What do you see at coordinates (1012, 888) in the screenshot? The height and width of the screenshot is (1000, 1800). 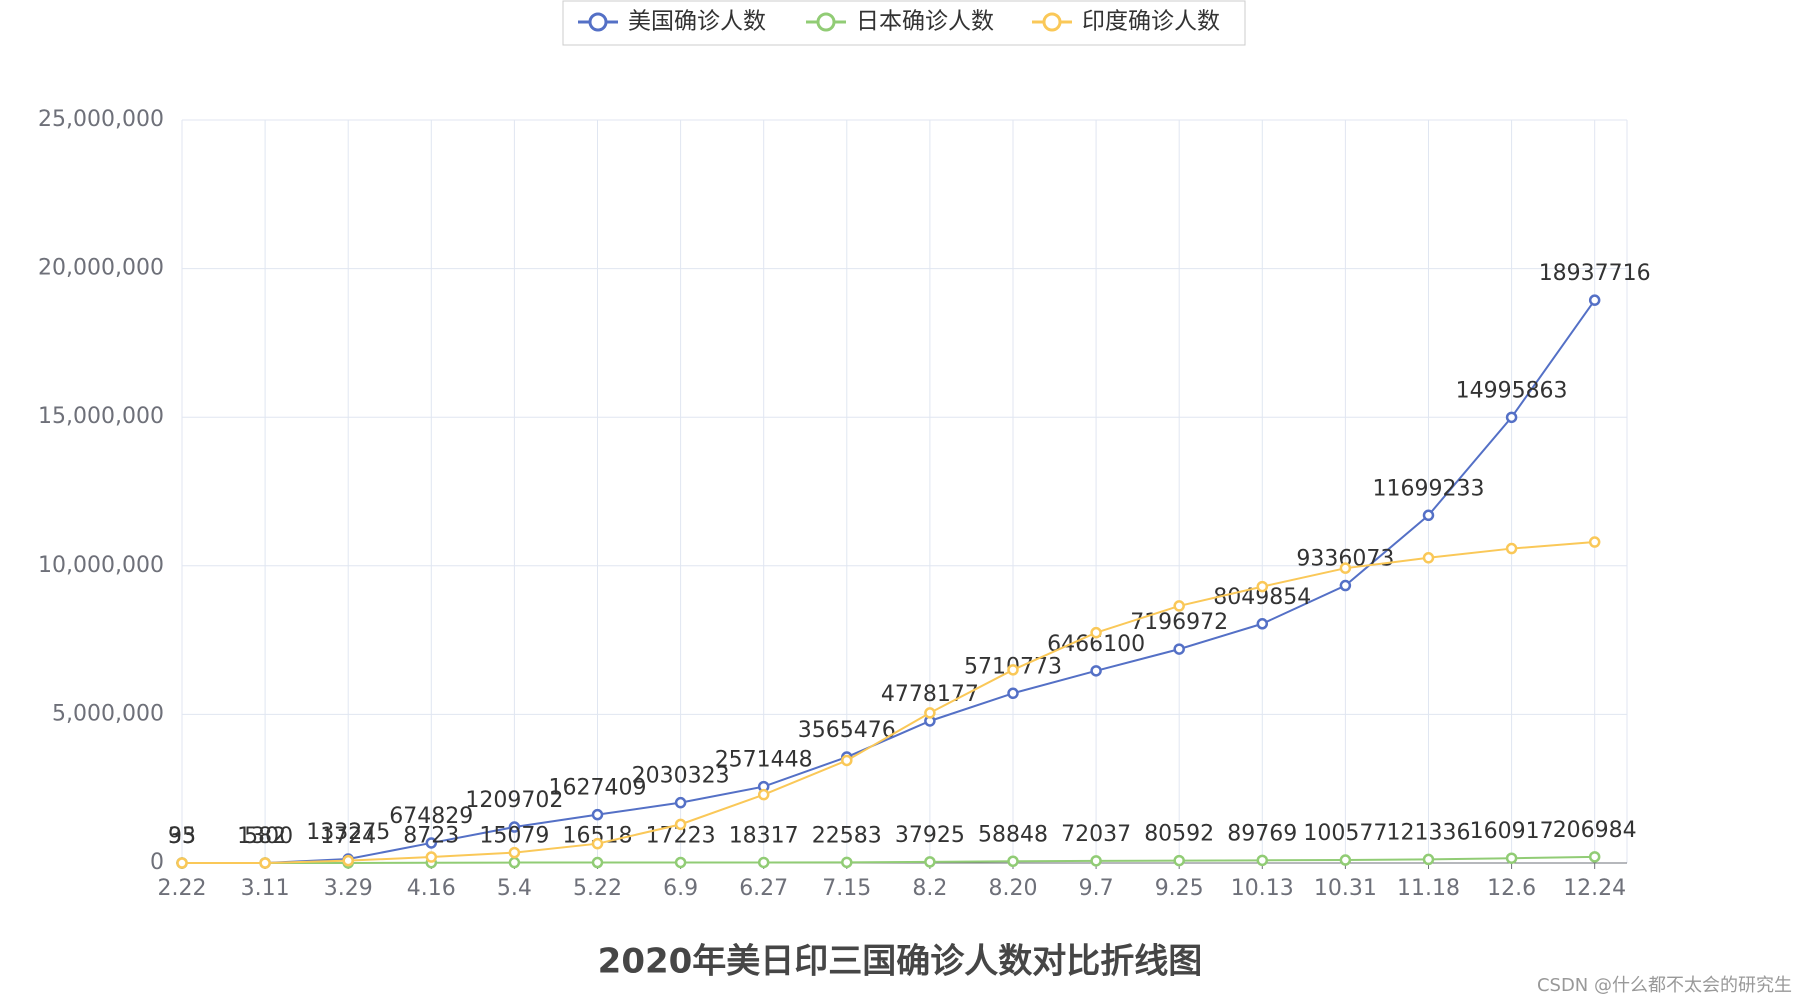 I see `x-tick-label: 8.20` at bounding box center [1012, 888].